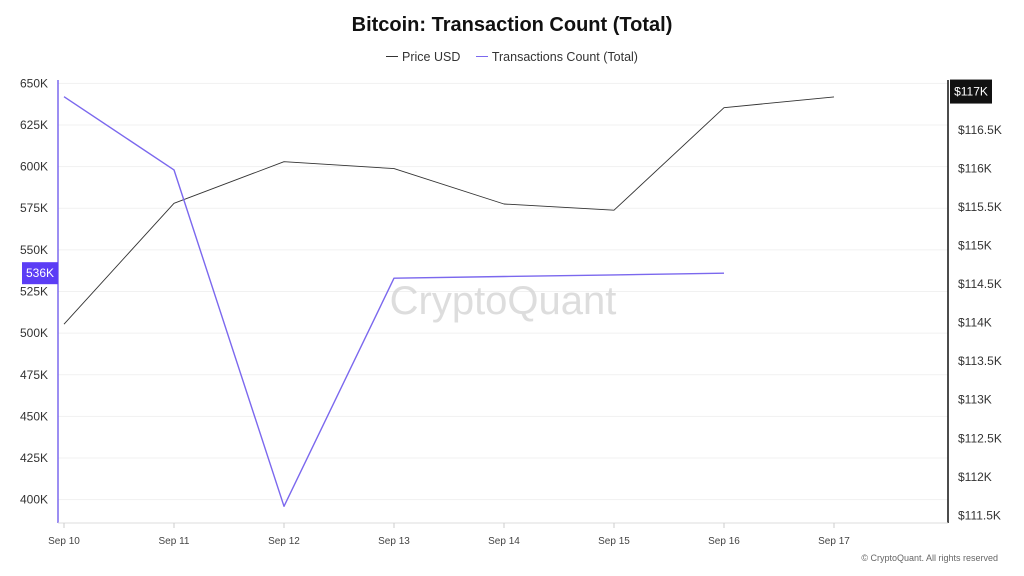 The image size is (1024, 576). What do you see at coordinates (34, 125) in the screenshot?
I see `y-left-tick-label: 625K` at bounding box center [34, 125].